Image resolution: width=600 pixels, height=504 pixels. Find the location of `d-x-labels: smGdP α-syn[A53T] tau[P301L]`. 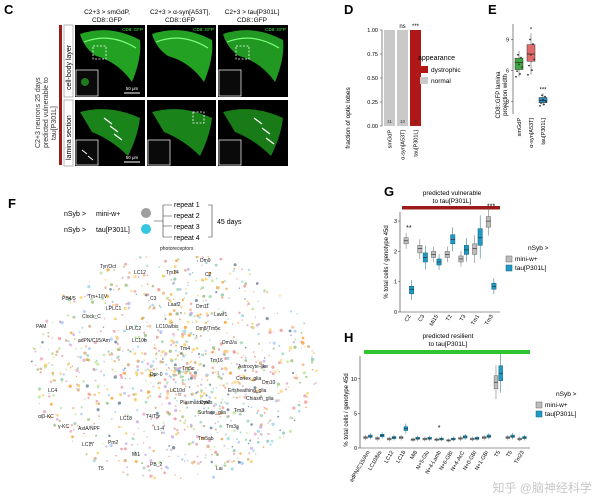

d-x-labels: smGdP α-syn[A53T] tau[P301L] is located at coordinates (404, 145).